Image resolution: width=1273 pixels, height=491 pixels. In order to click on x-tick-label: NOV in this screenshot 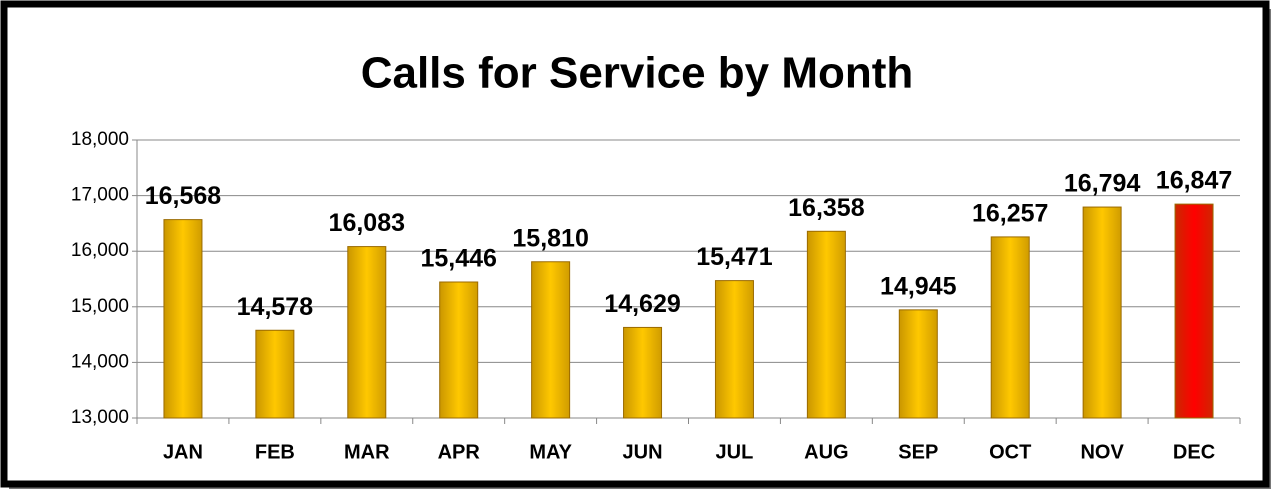, I will do `click(1102, 452)`.